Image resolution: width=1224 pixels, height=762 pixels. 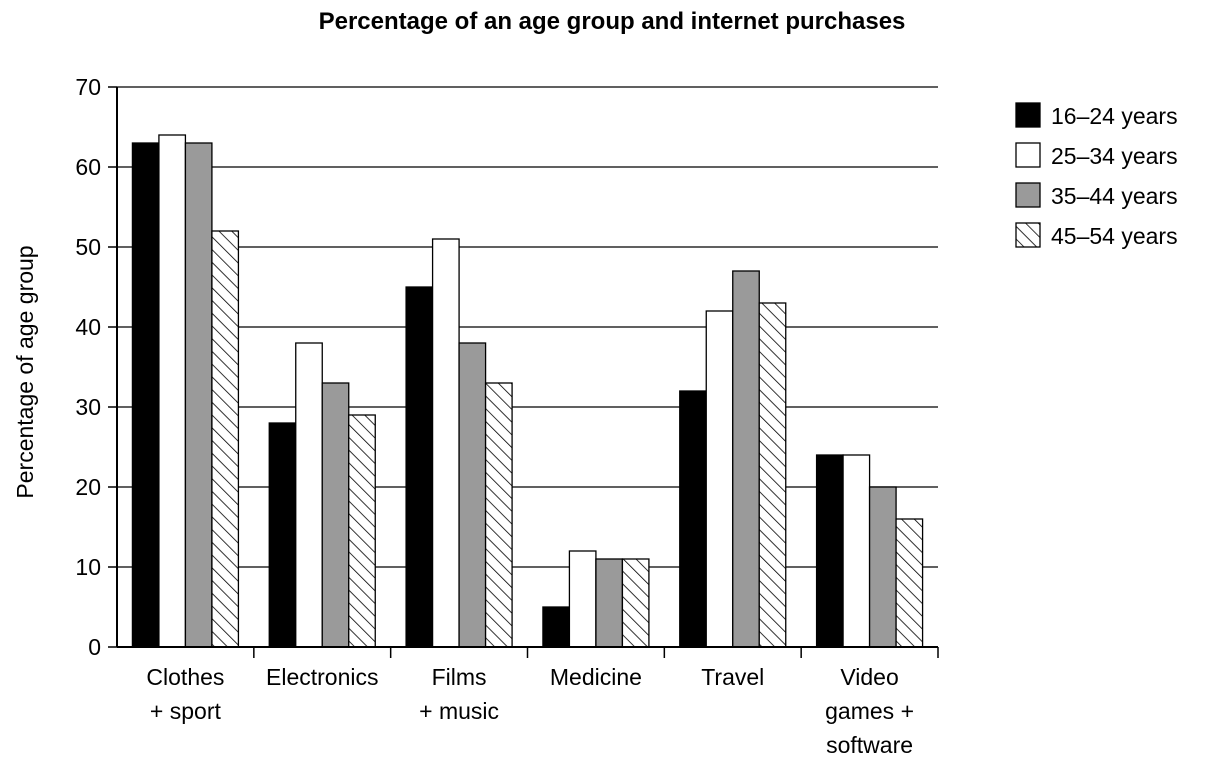 What do you see at coordinates (322, 677) in the screenshot?
I see `x-tick-label: Electronics` at bounding box center [322, 677].